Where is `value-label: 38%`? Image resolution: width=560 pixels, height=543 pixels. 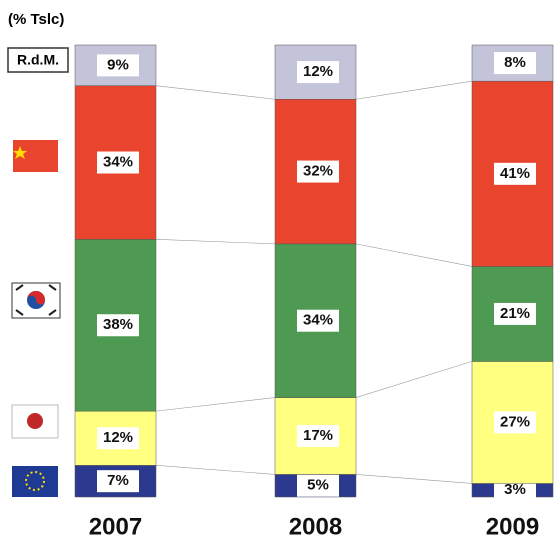 value-label: 38% is located at coordinates (118, 324).